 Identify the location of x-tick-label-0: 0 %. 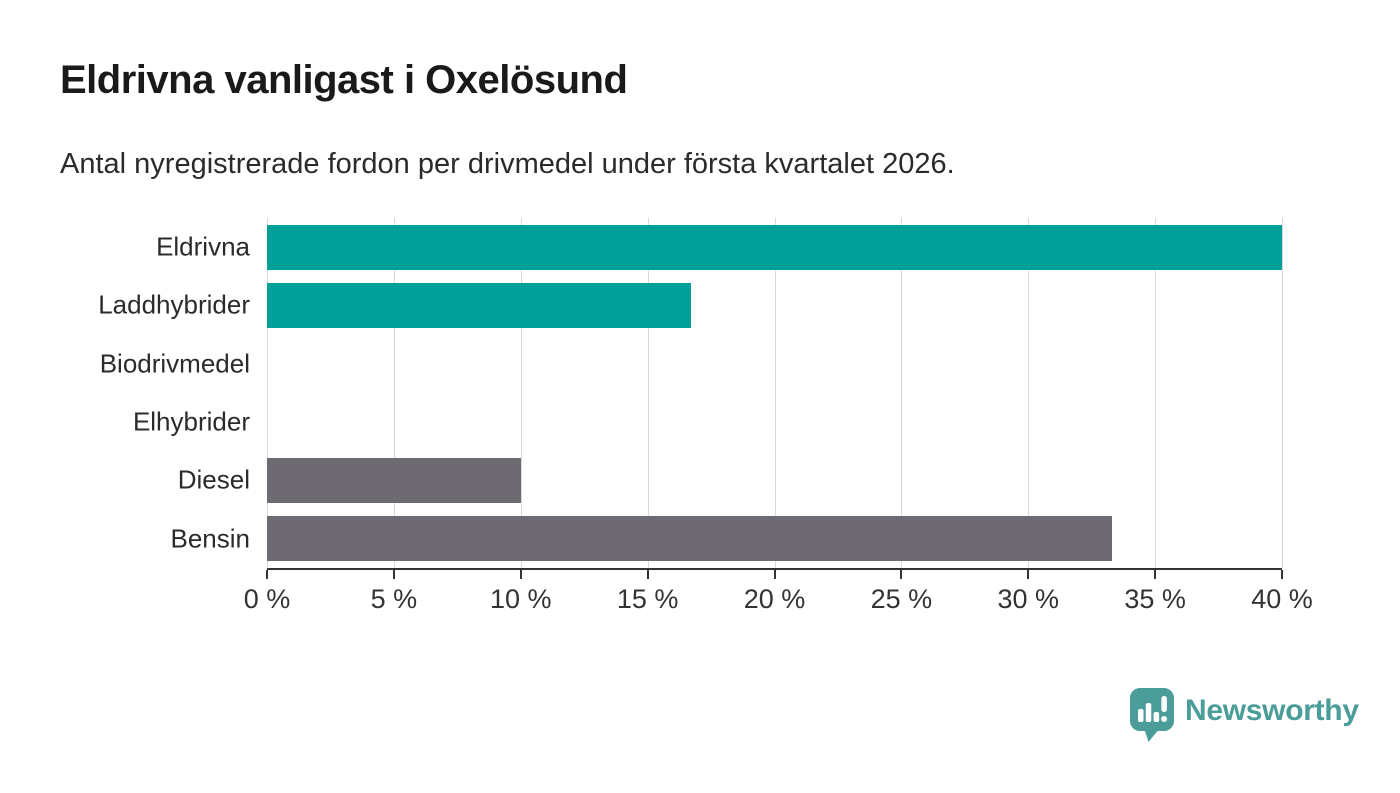
(267, 599).